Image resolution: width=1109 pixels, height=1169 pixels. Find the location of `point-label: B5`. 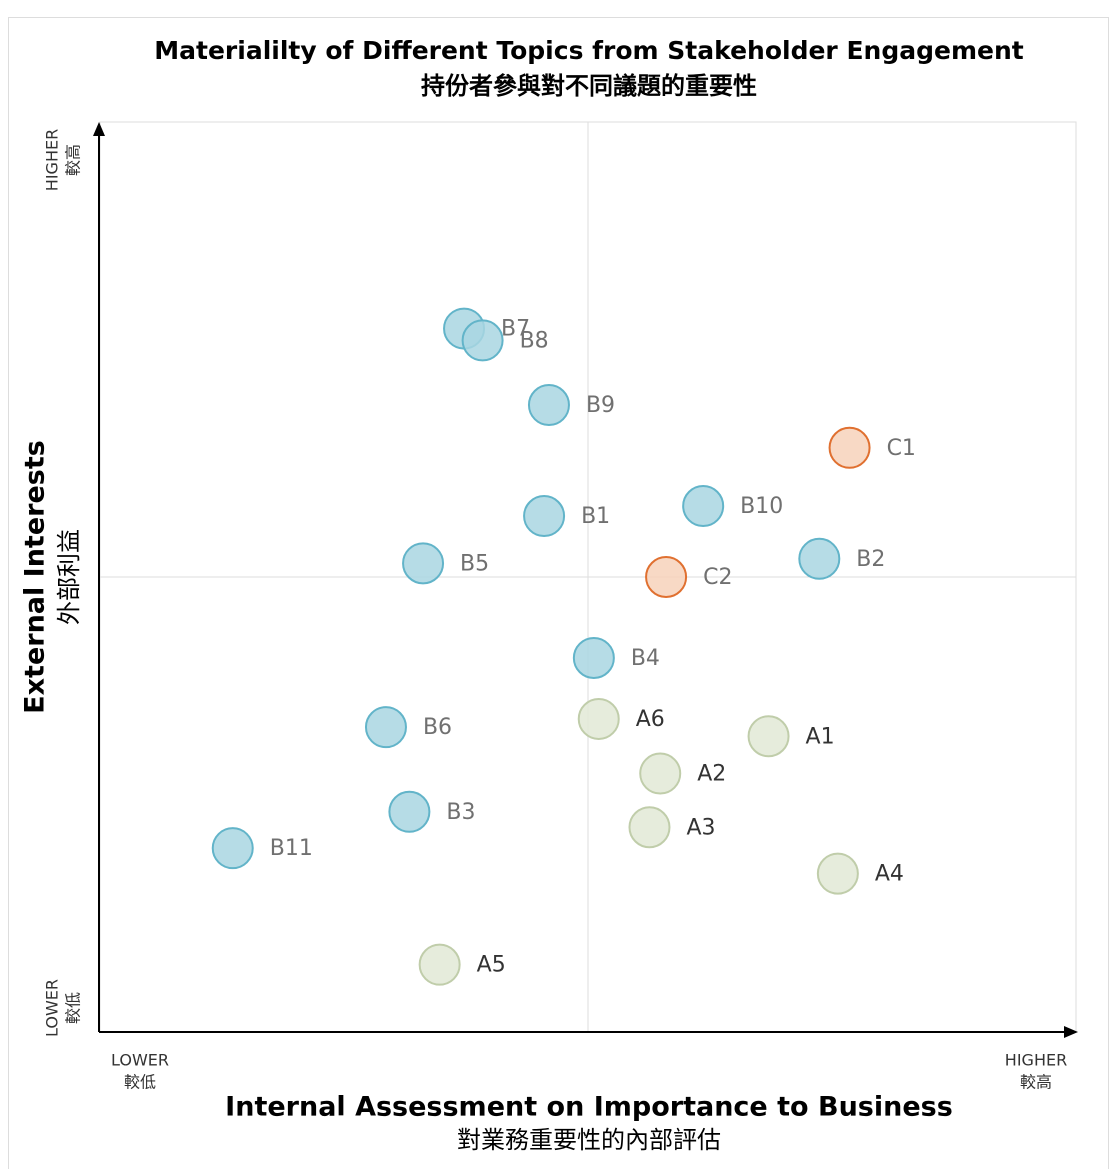

point-label: B5 is located at coordinates (474, 563).